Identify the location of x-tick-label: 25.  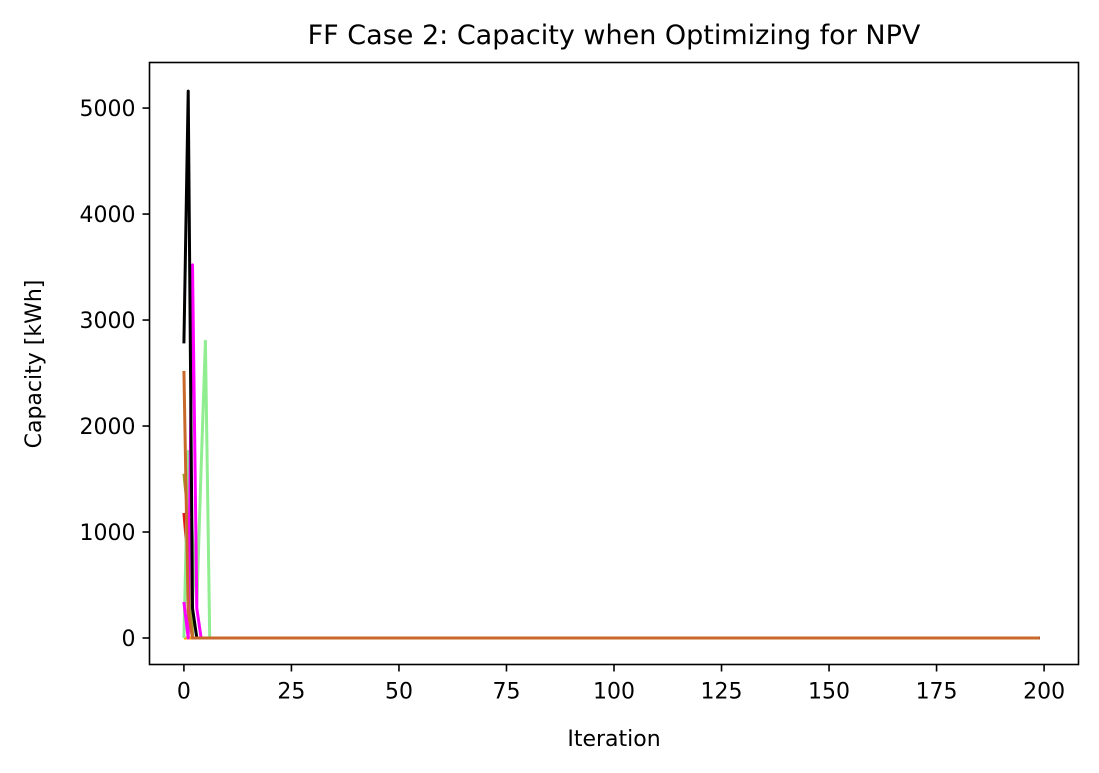
(291, 692).